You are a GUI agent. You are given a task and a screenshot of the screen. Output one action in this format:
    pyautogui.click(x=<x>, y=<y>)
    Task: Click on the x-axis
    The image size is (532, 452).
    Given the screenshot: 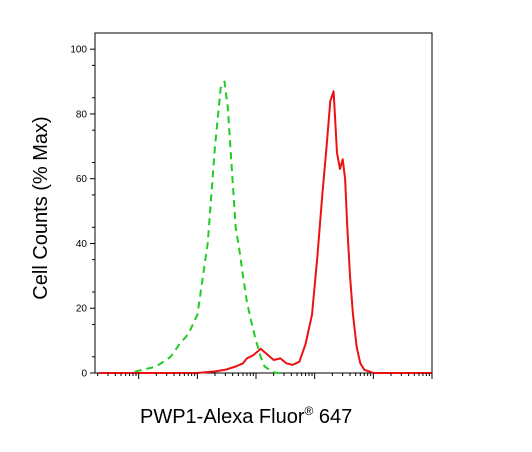 What is the action you would take?
    pyautogui.click(x=265, y=376)
    